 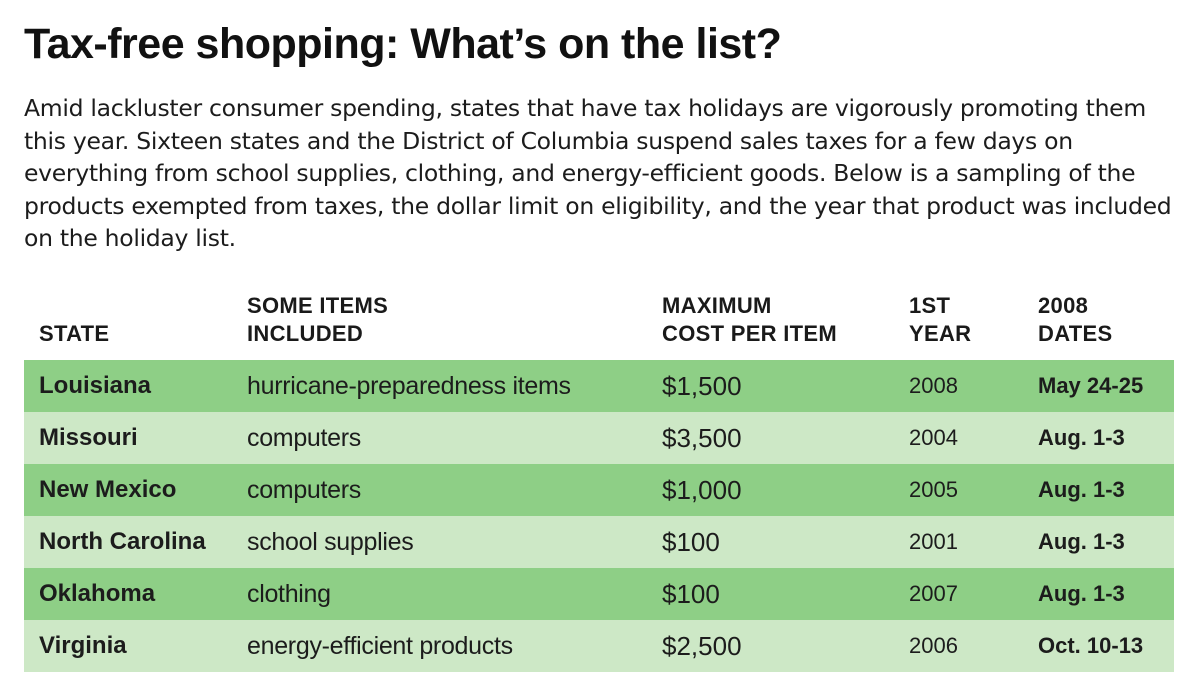 What do you see at coordinates (933, 645) in the screenshot?
I see `cell-first-year: 2006` at bounding box center [933, 645].